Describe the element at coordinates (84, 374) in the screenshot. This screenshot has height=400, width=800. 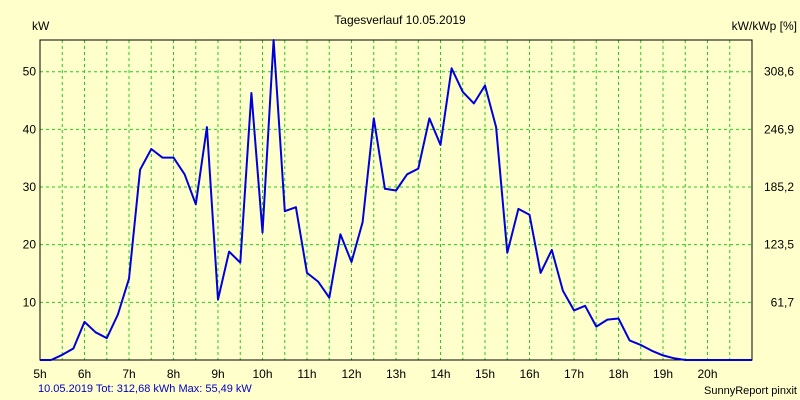
I see `x-tick-label: 6h` at that location.